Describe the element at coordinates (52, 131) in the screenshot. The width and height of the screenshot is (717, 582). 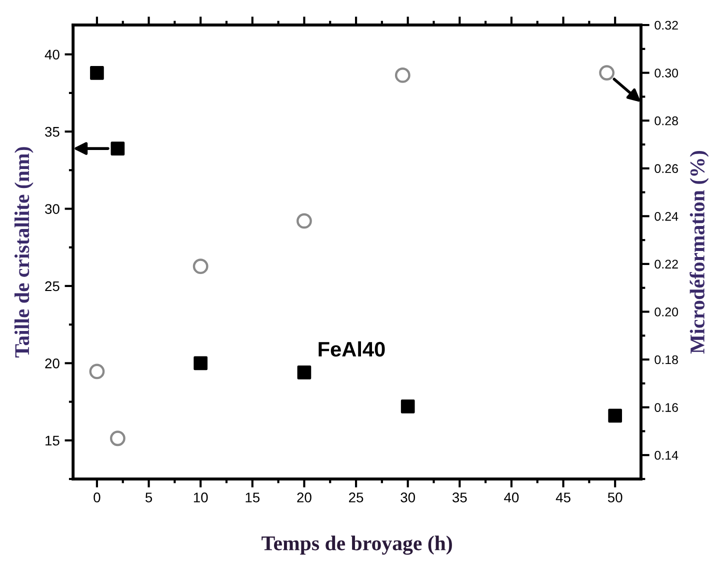
I see `y-tick-label: 35` at that location.